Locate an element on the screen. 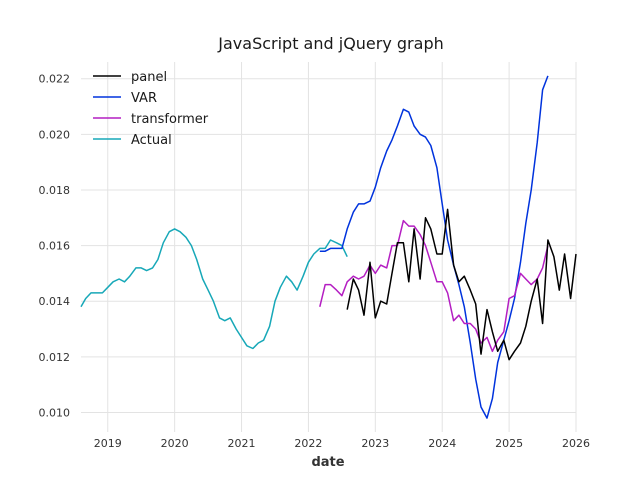  legend-label: transformer is located at coordinates (170, 119).